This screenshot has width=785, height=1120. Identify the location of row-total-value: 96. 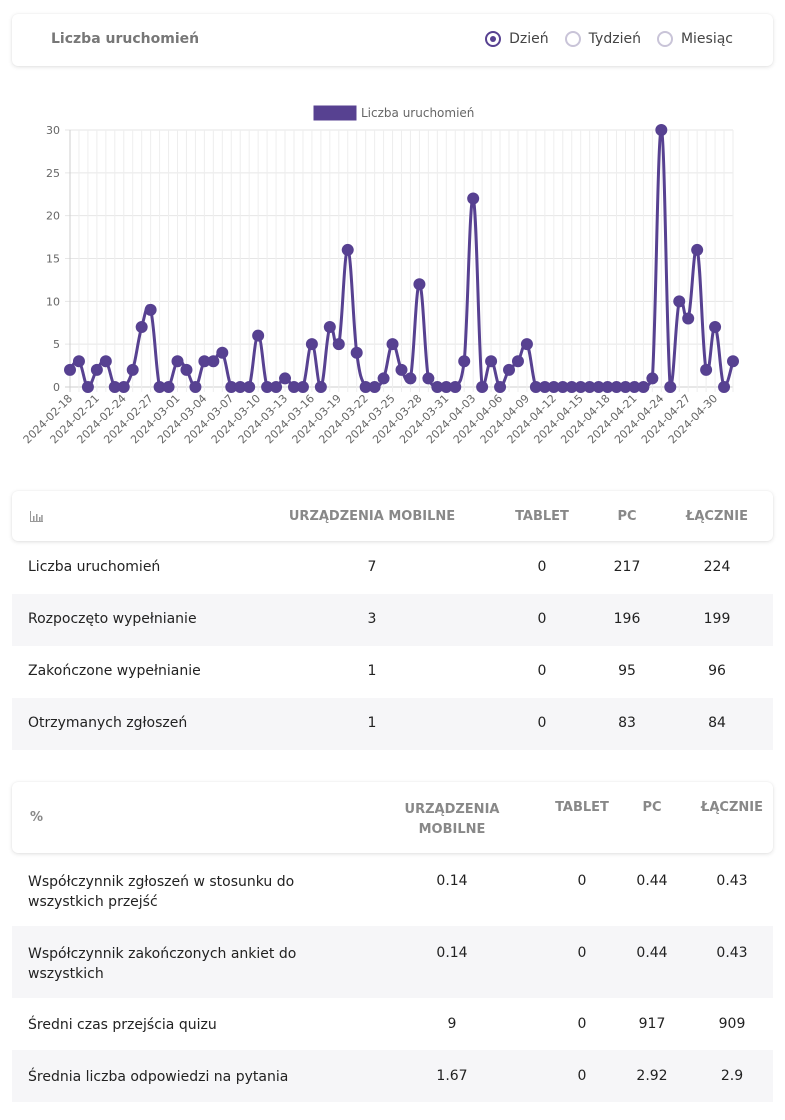
(717, 671).